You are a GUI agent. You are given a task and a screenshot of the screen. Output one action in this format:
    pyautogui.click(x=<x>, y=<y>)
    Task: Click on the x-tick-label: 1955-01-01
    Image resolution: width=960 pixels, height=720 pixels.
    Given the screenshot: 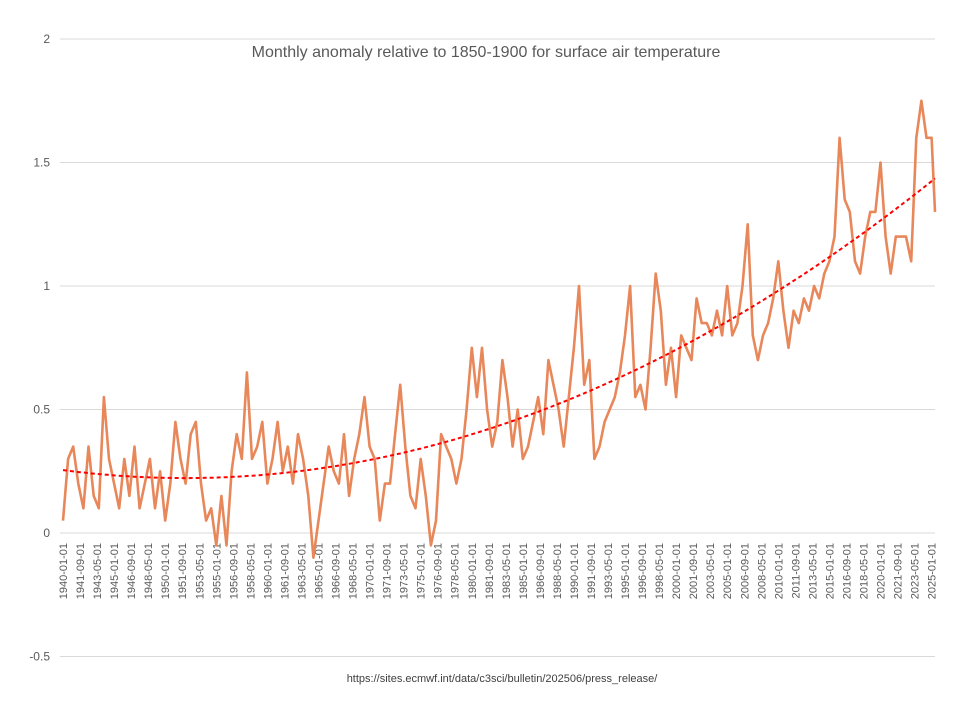 What is the action you would take?
    pyautogui.click(x=217, y=571)
    